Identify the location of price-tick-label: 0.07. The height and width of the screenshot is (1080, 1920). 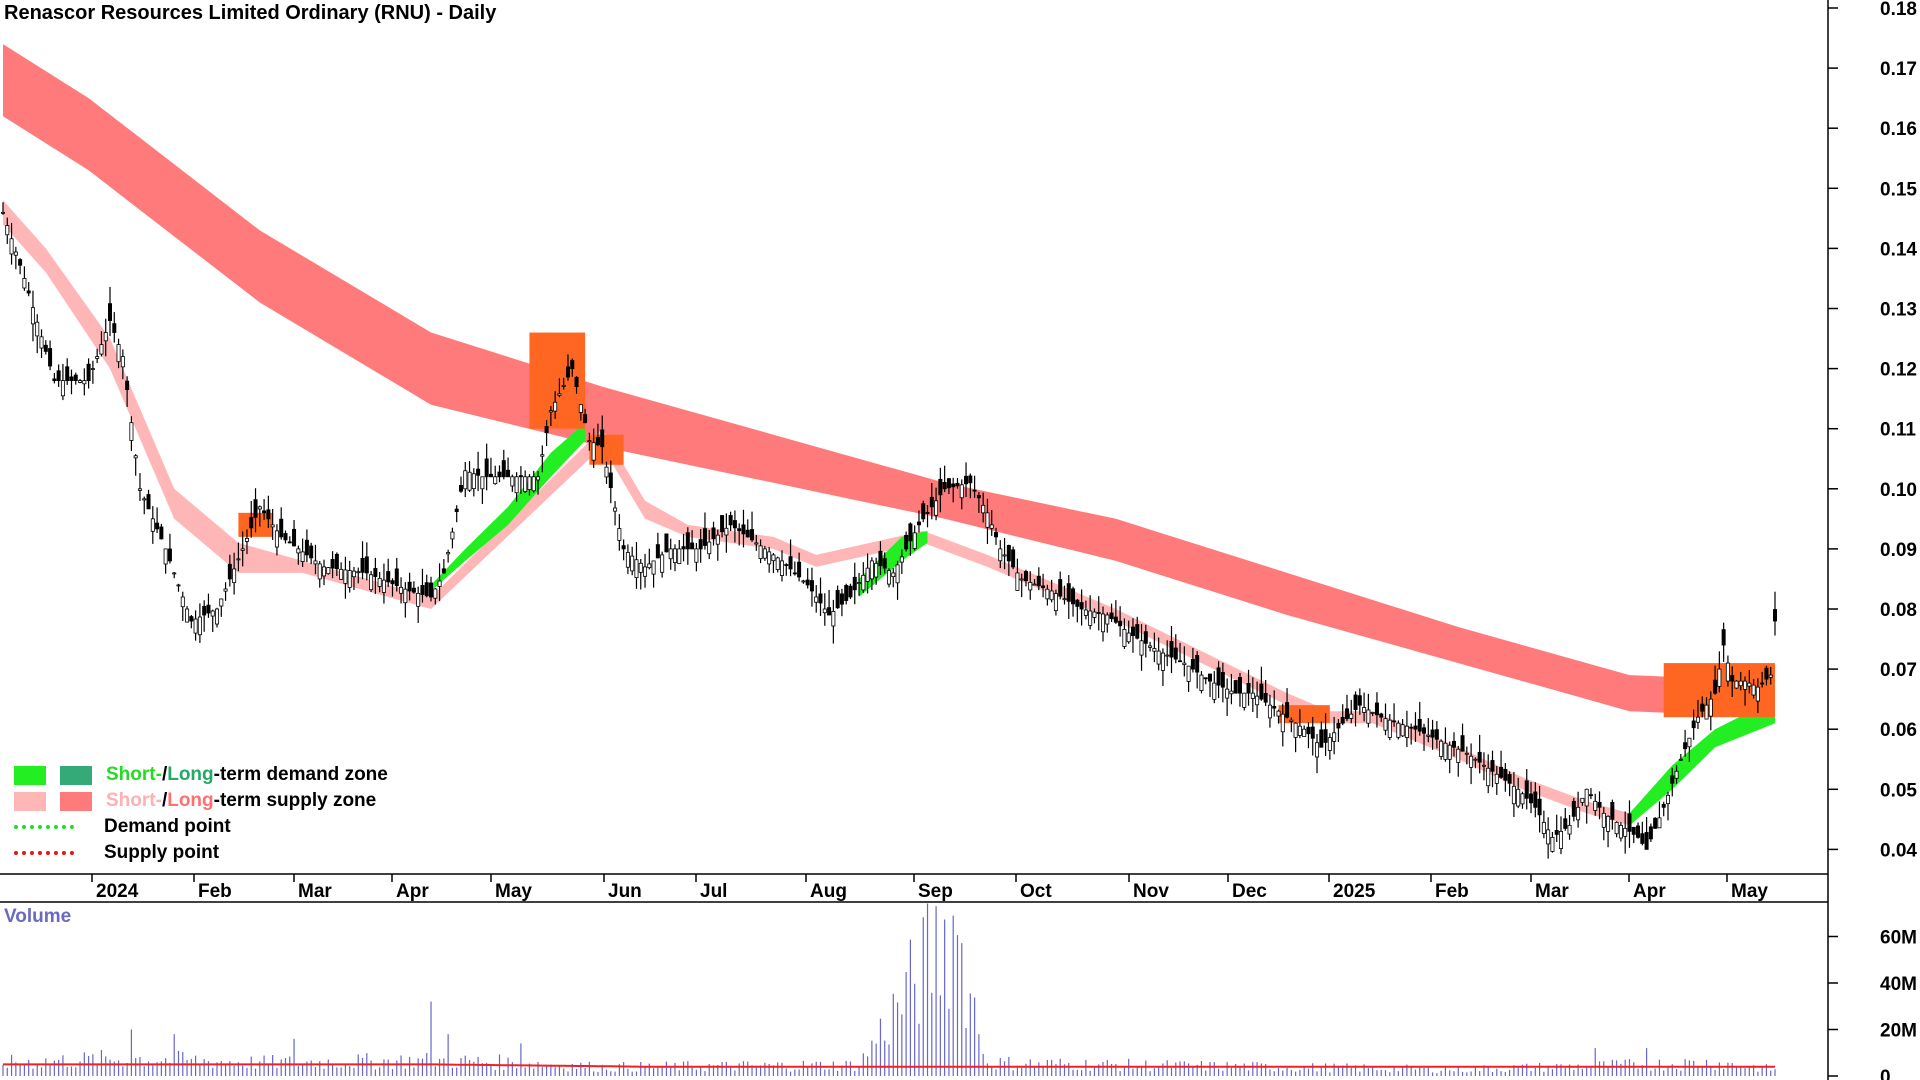
(1898, 670).